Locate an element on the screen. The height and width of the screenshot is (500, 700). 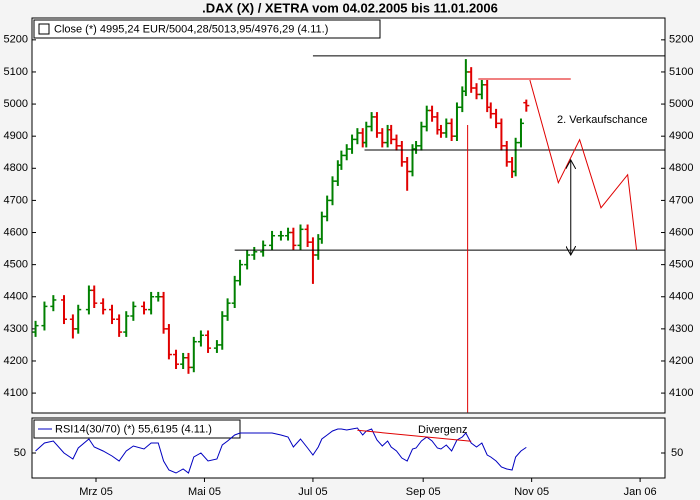
y2-tick-label: 4500 is located at coordinates (681, 265).